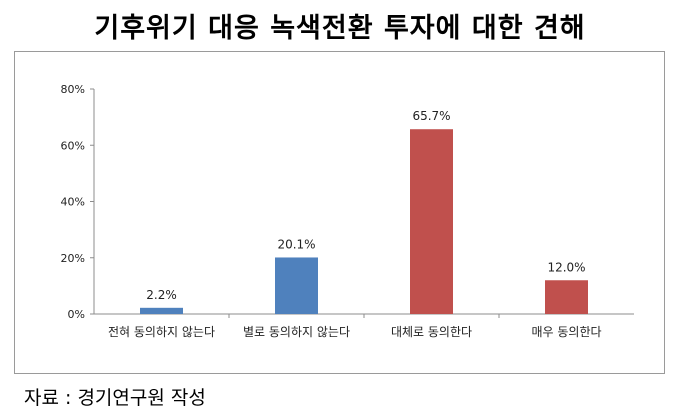 This screenshot has width=680, height=416. What do you see at coordinates (73, 202) in the screenshot?
I see `y-tick-label: 40%` at bounding box center [73, 202].